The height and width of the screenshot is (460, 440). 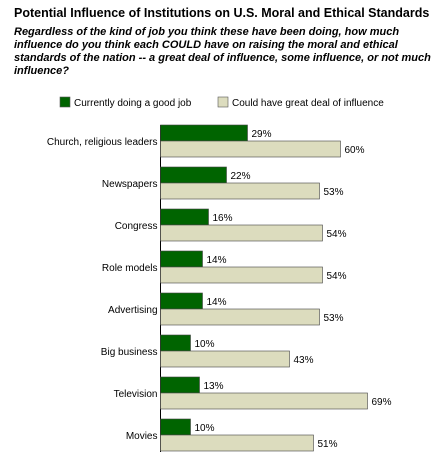 I want to click on data-label: 60%, so click(x=355, y=150).